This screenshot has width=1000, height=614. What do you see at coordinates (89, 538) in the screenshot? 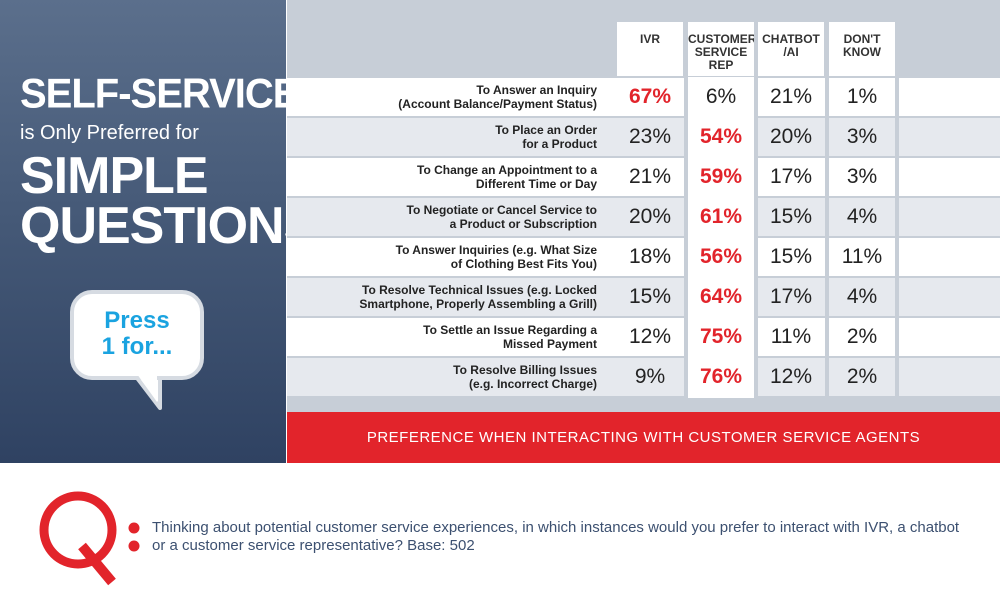
I see `question-mark-q-icon` at bounding box center [89, 538].